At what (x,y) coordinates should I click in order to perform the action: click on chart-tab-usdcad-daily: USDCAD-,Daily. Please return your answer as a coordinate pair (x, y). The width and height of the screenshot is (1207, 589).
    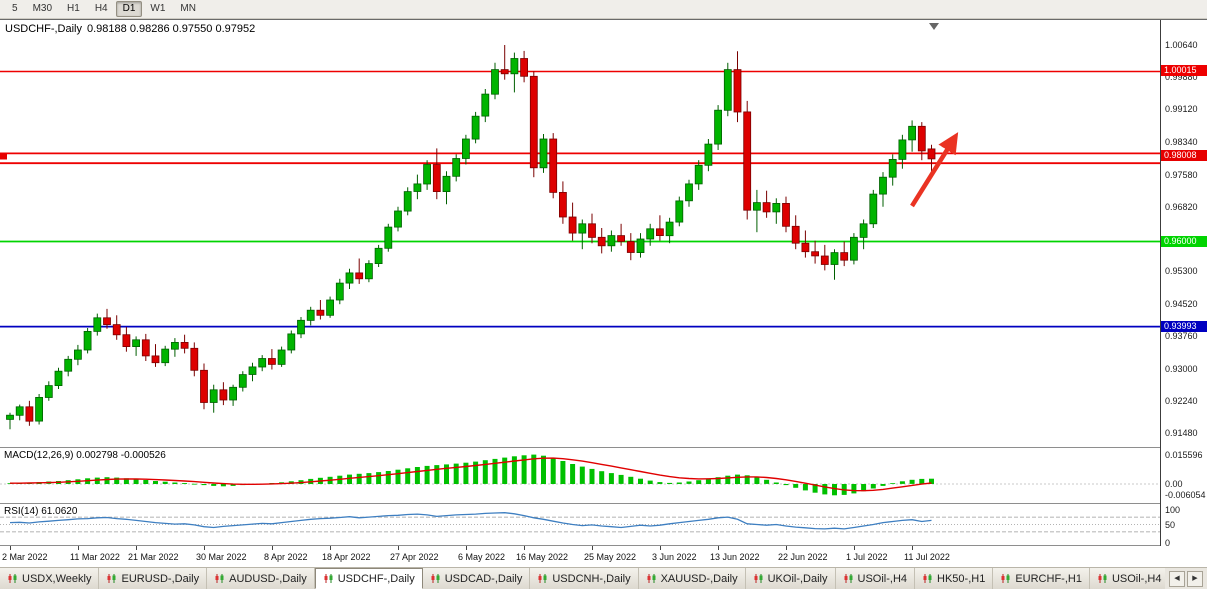
    Looking at the image, I should click on (476, 578).